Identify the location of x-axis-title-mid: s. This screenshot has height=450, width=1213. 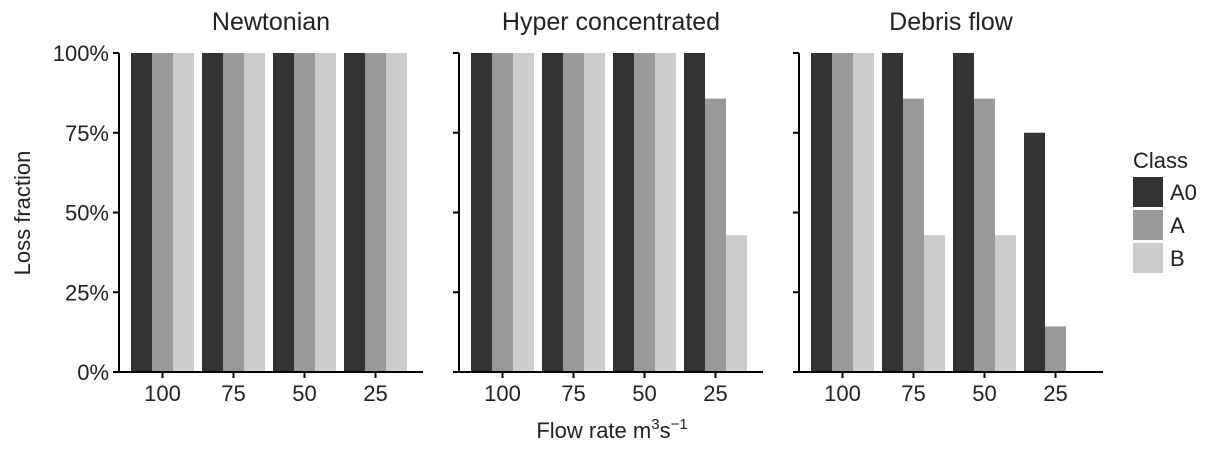
(665, 430).